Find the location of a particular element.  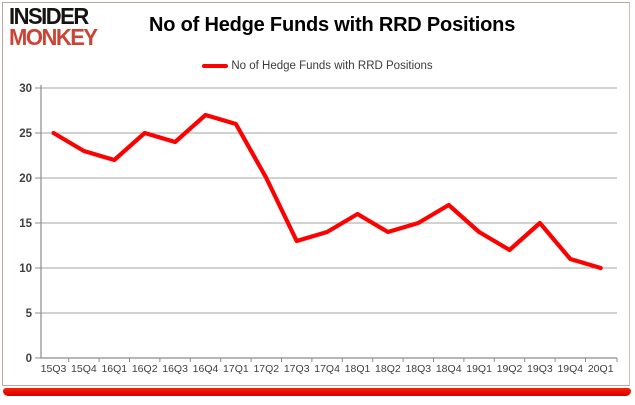

insider-monkey-logo: INSIDER MONKEY is located at coordinates (53, 26).